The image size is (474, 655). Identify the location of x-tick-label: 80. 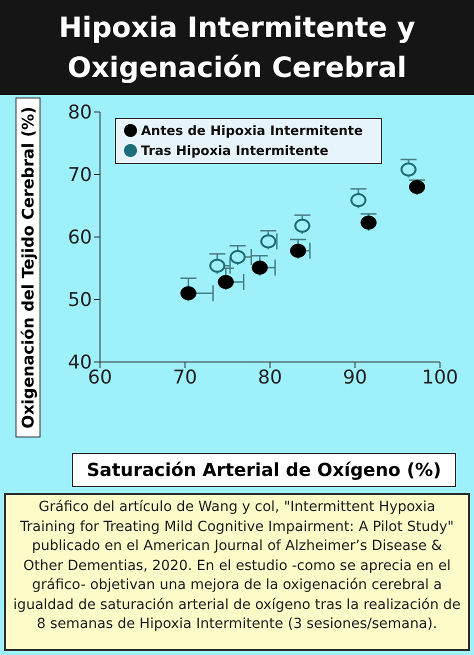
(270, 377).